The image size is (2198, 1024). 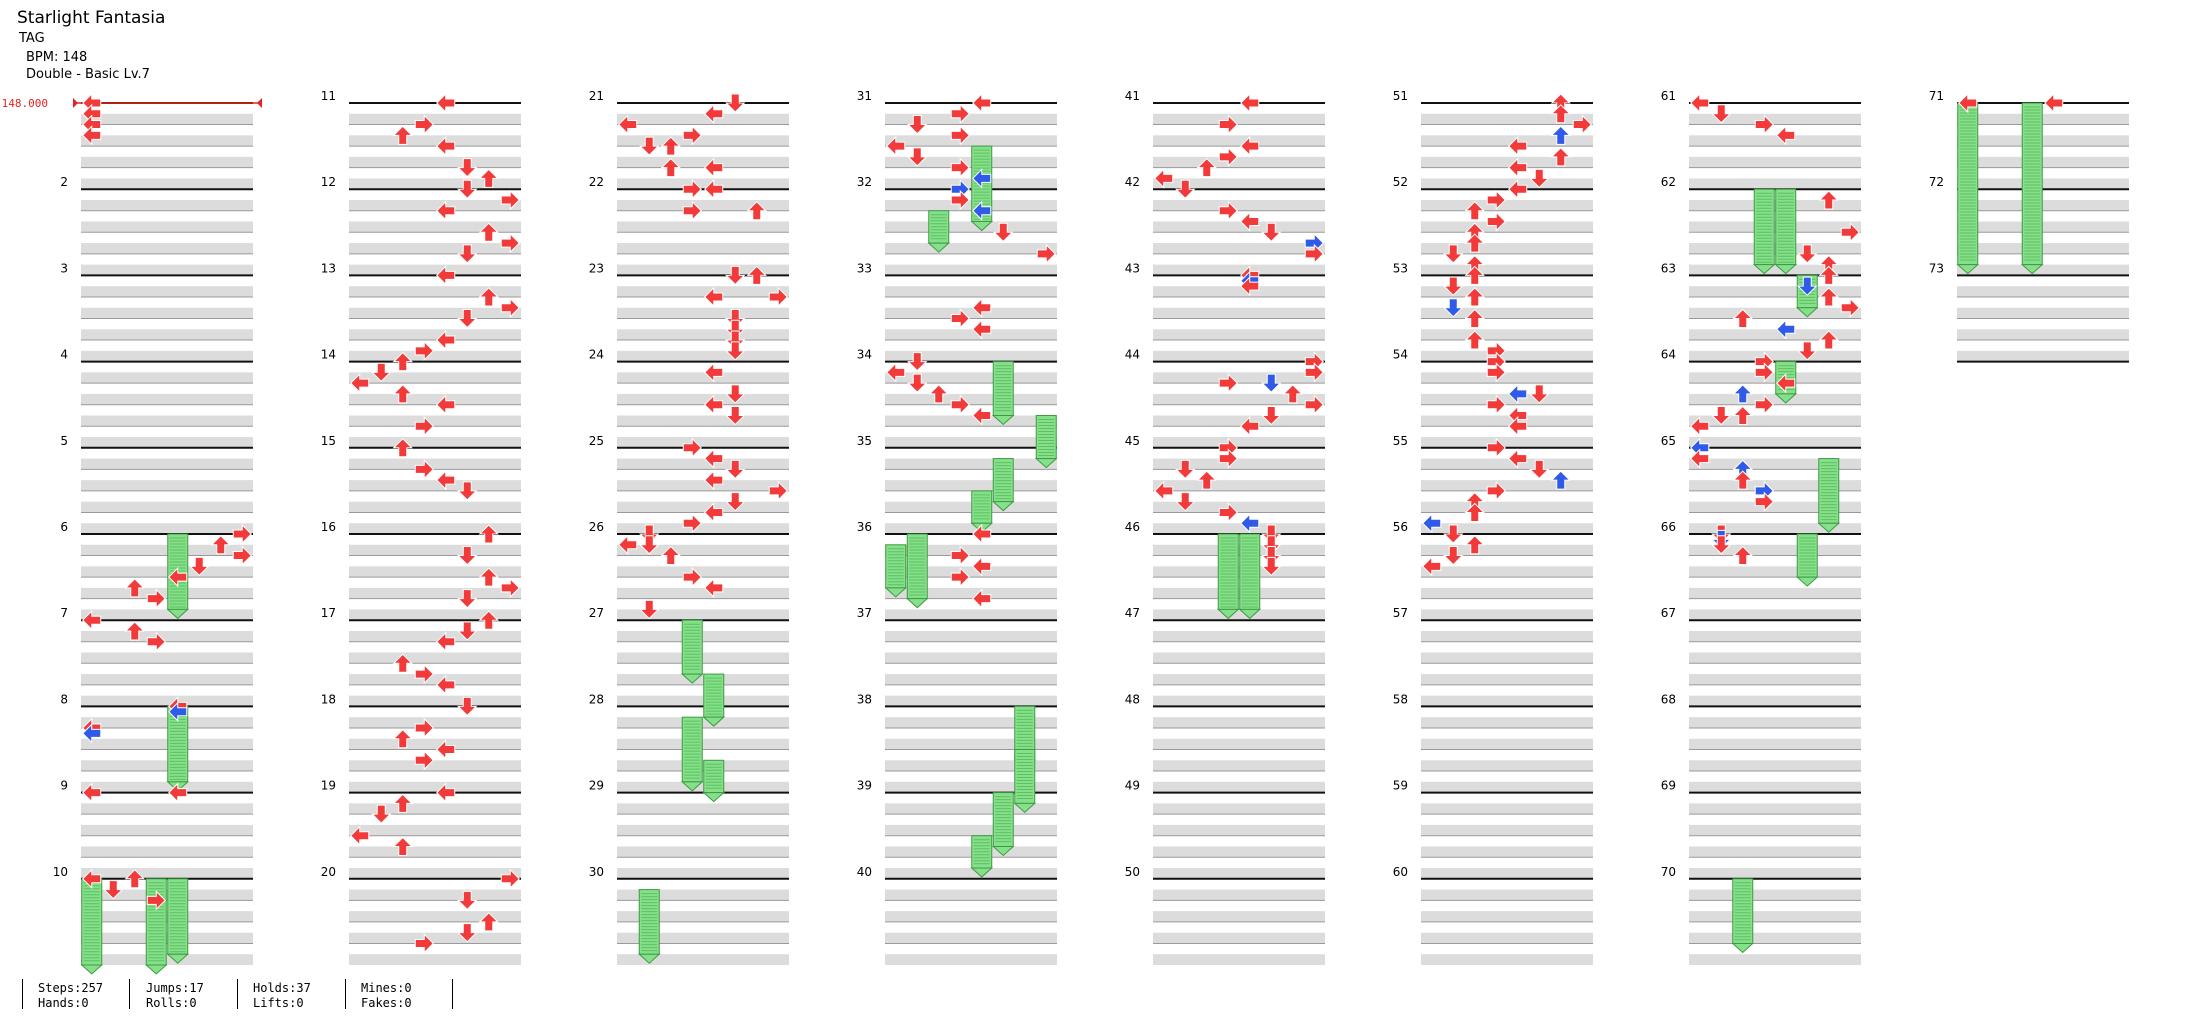 I want to click on measure-number: 18, so click(x=328, y=699).